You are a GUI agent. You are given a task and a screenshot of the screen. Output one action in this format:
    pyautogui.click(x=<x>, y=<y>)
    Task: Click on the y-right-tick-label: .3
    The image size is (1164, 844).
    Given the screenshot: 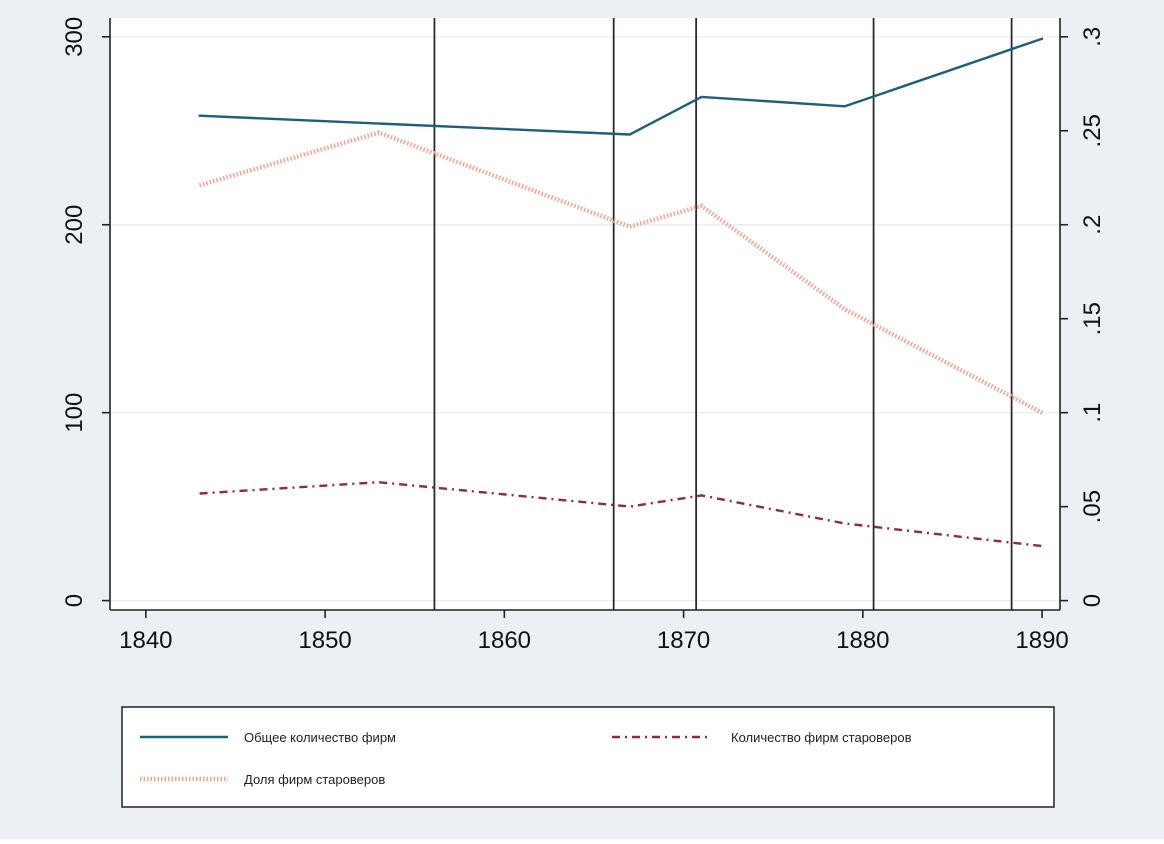 What is the action you would take?
    pyautogui.click(x=1092, y=37)
    